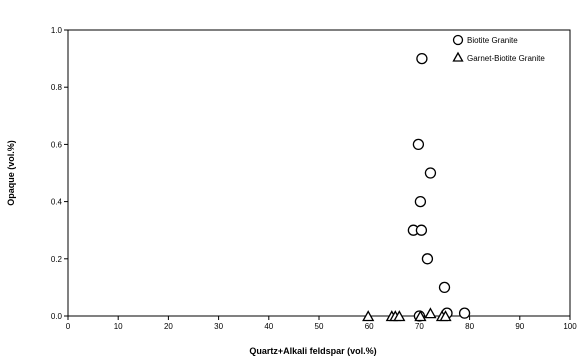 The image size is (578, 357). What do you see at coordinates (492, 40) in the screenshot?
I see `legend-label-biotite-granite: Biotite Granite` at bounding box center [492, 40].